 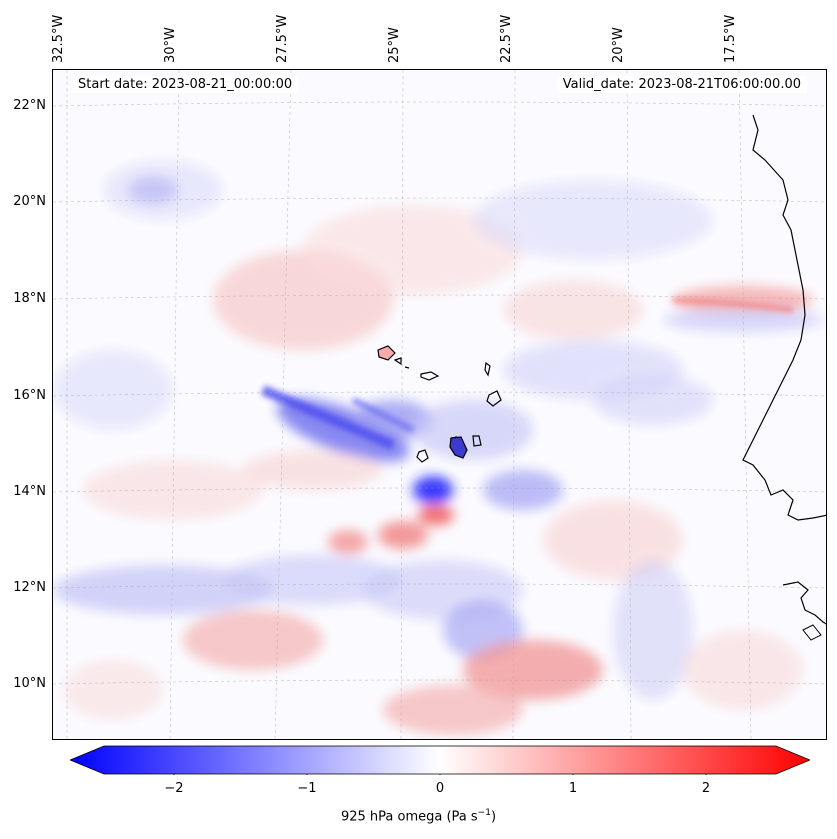 What do you see at coordinates (527, 373) in the screenshot?
I see `omega-streaks` at bounding box center [527, 373].